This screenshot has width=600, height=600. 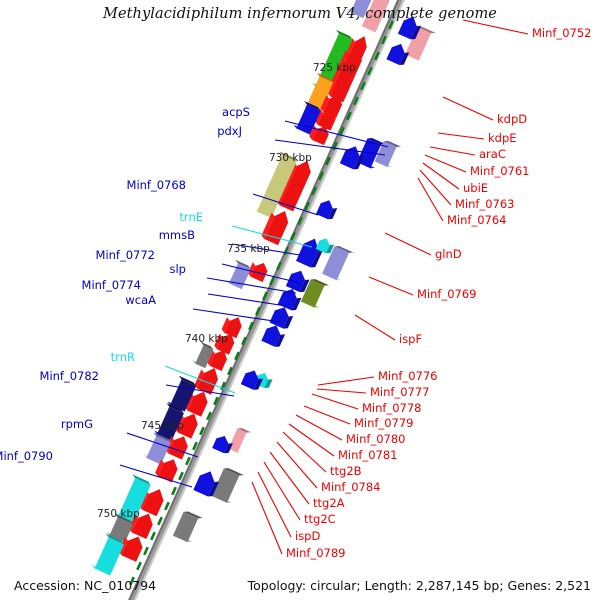 What do you see at coordinates (178, 269) in the screenshot?
I see `gene-label-slp: slp` at bounding box center [178, 269].